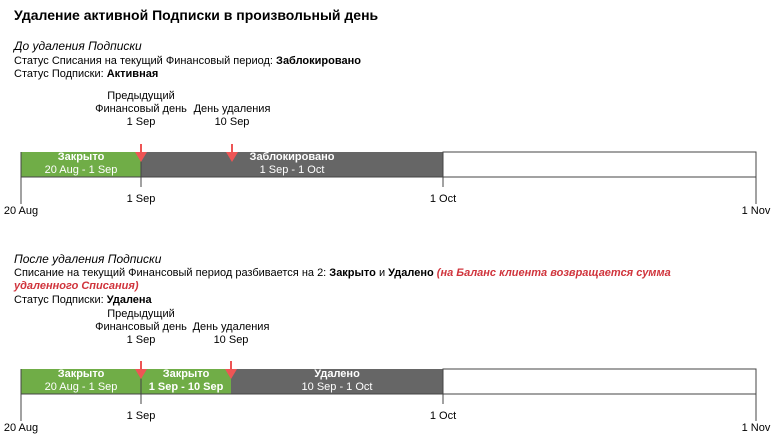 The image size is (776, 441). I want to click on segment-label: Удалено, so click(337, 374).